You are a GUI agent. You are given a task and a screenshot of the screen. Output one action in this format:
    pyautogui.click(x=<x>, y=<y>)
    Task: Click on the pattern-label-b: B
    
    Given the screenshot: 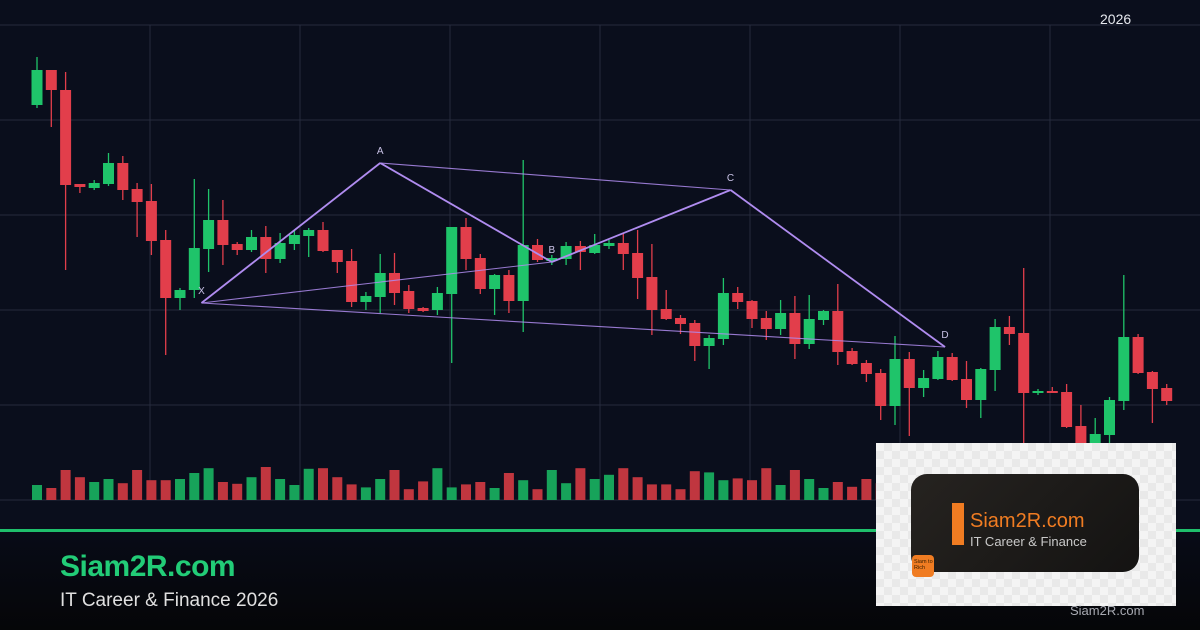 What is the action you would take?
    pyautogui.click(x=551, y=250)
    